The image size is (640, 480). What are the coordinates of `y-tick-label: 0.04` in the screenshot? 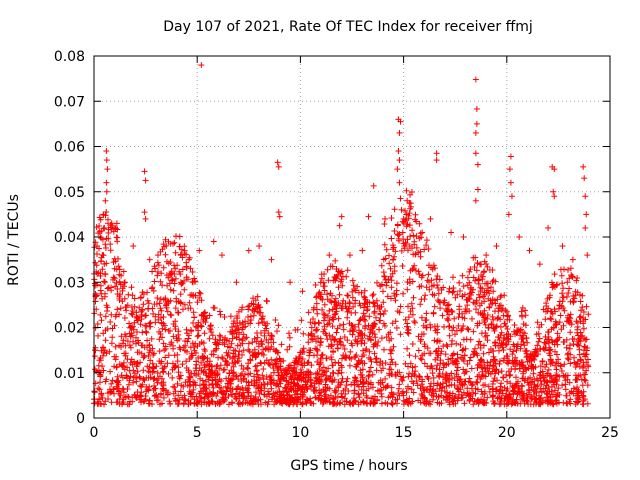 It's located at (69, 238).